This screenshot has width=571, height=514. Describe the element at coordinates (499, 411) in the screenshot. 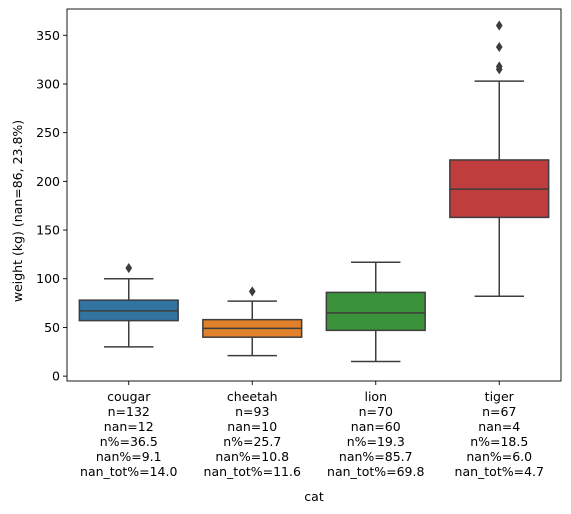

I see `x-tick-stat: n=67` at that location.